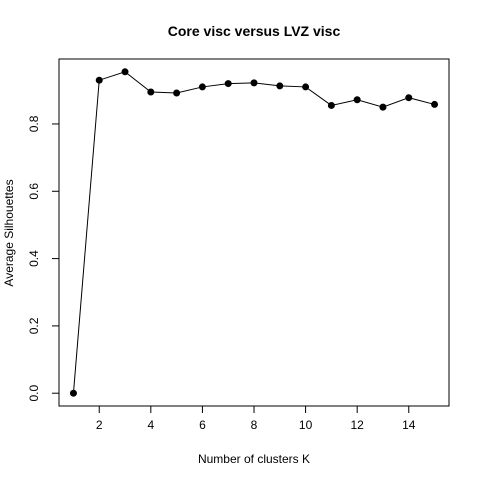  I want to click on x-tick-label: 2, so click(99, 425).